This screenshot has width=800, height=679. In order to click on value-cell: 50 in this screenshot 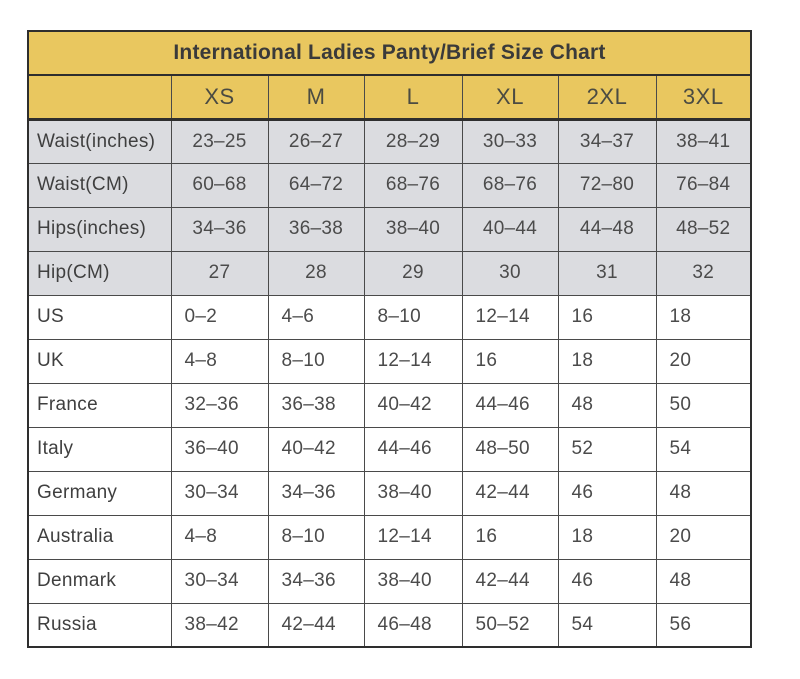, I will do `click(703, 405)`.